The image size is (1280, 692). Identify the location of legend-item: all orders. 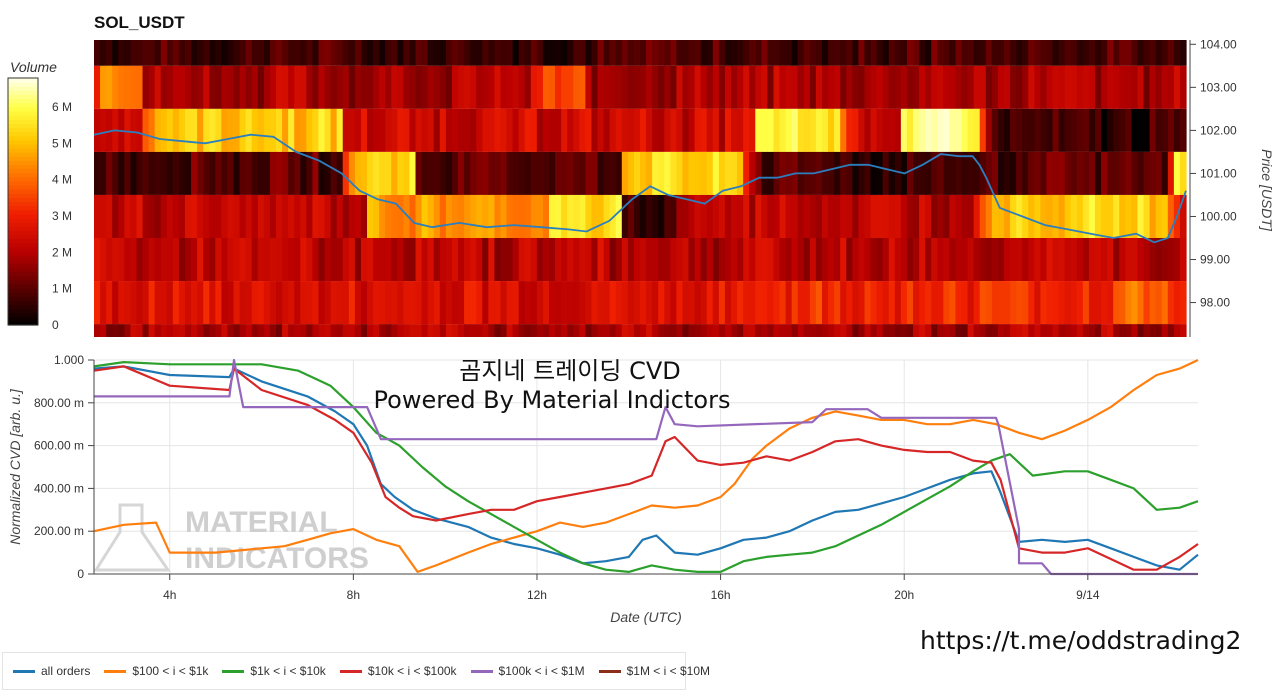
(51, 671).